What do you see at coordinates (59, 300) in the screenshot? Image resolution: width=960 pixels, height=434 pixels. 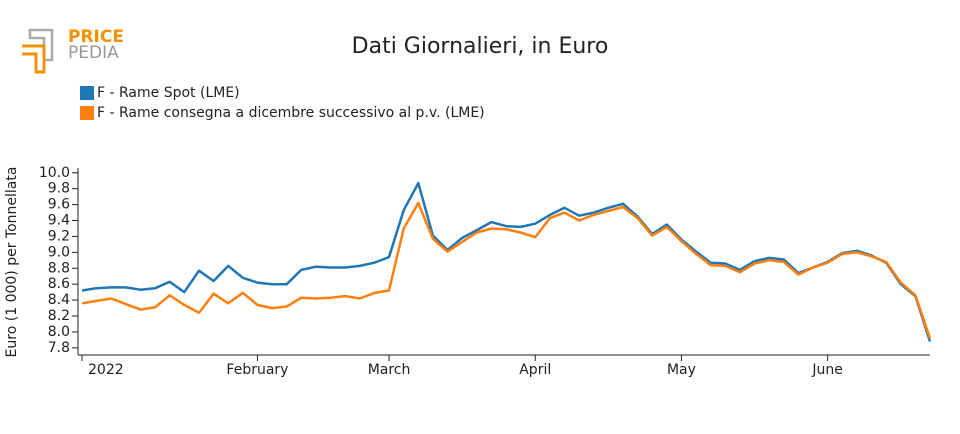 I see `y-tick-label: 8.4` at bounding box center [59, 300].